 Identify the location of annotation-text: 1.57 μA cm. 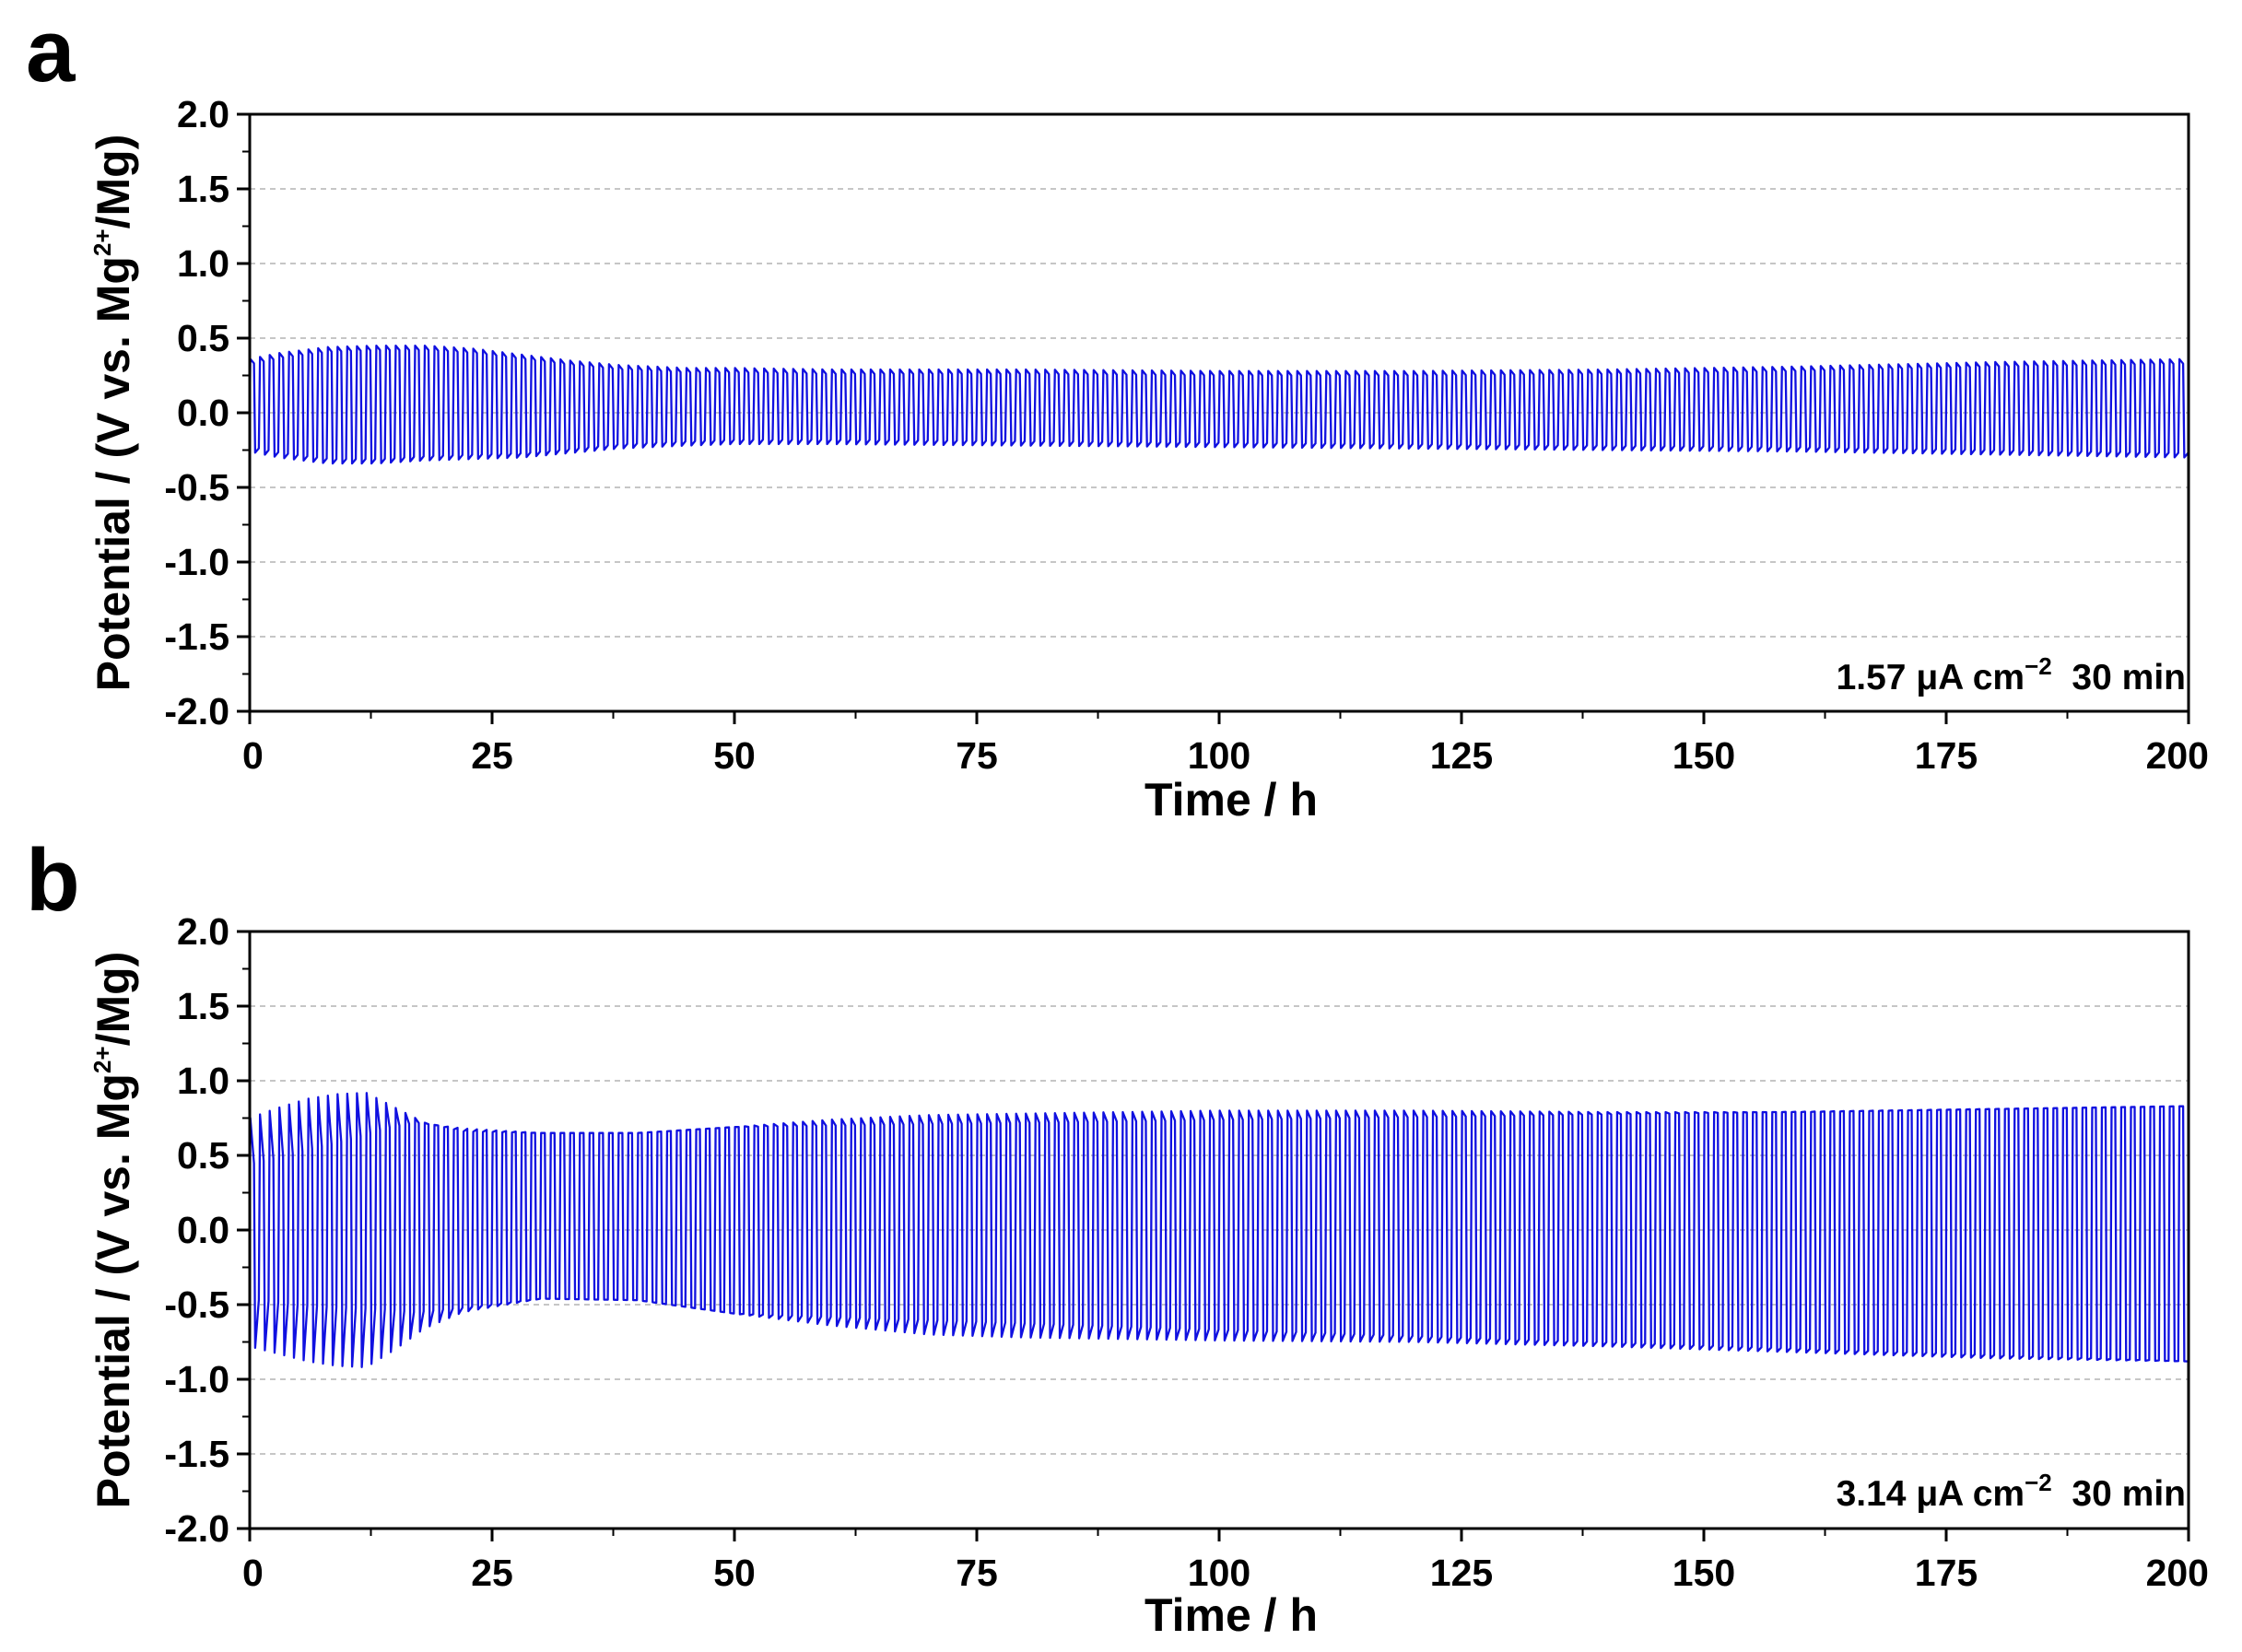
(1931, 678).